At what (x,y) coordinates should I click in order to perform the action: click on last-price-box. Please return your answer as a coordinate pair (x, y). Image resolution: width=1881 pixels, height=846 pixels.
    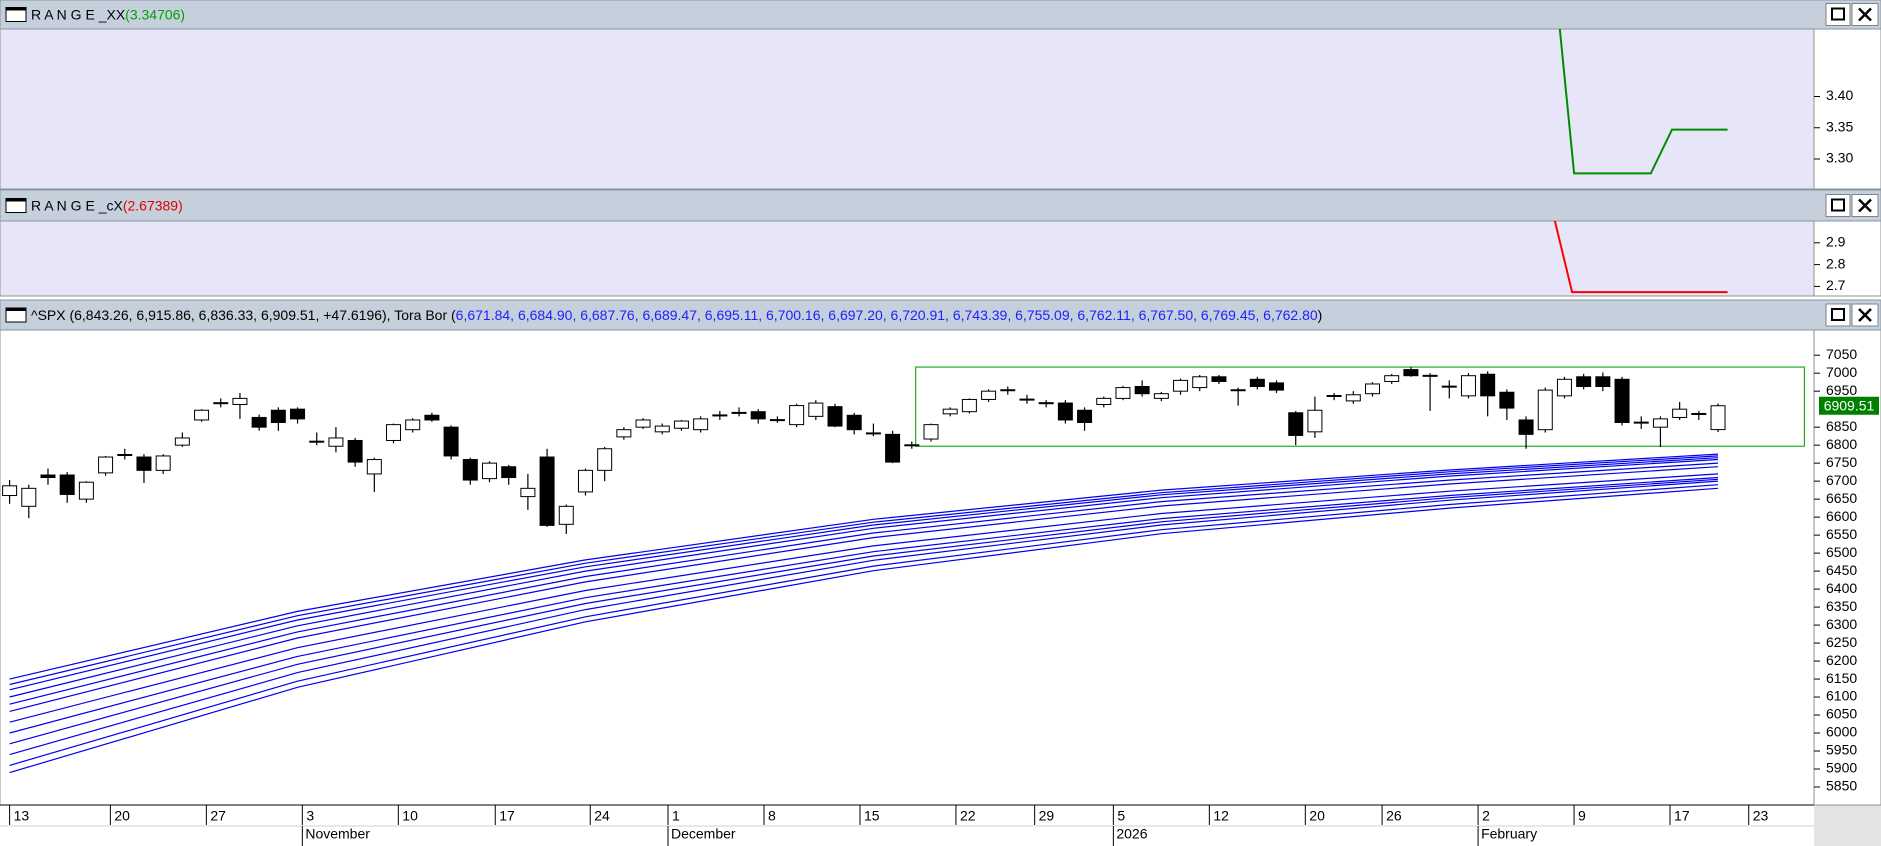
    Looking at the image, I should click on (1849, 405).